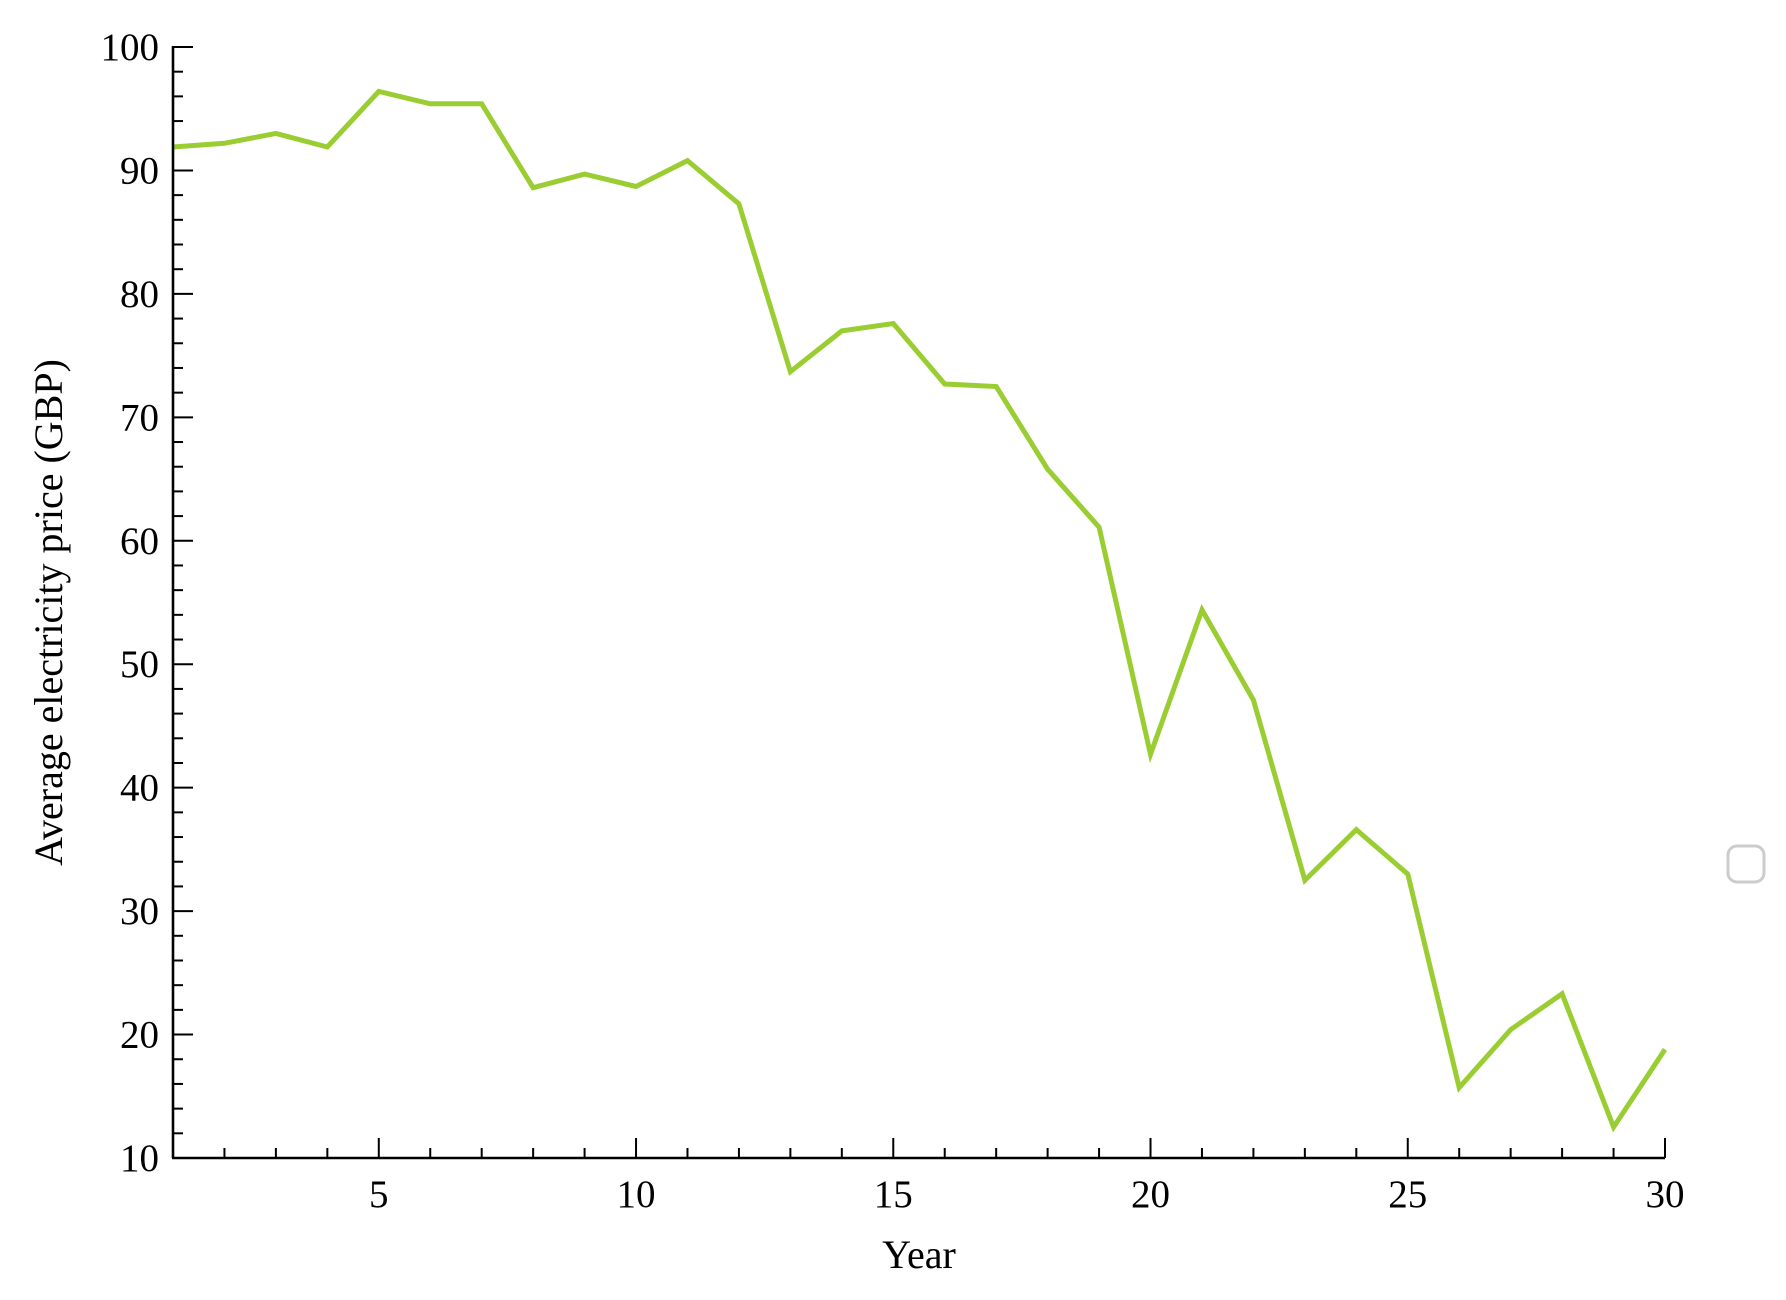 The height and width of the screenshot is (1300, 1786). What do you see at coordinates (139, 788) in the screenshot?
I see `y-tick-label: 40` at bounding box center [139, 788].